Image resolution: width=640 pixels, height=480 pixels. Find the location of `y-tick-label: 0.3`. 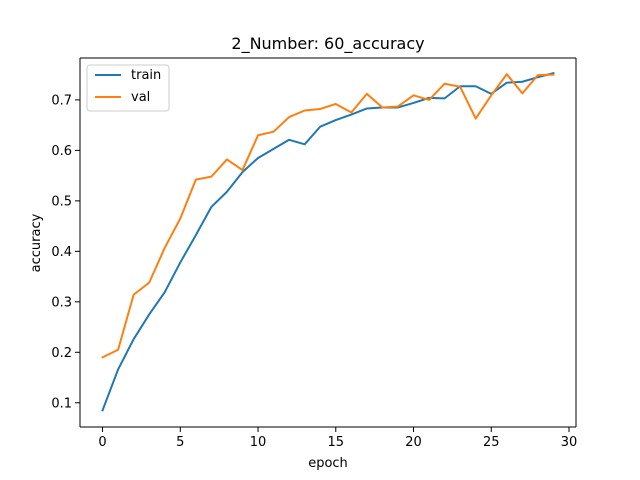

y-tick-label: 0.3 is located at coordinates (61, 302).